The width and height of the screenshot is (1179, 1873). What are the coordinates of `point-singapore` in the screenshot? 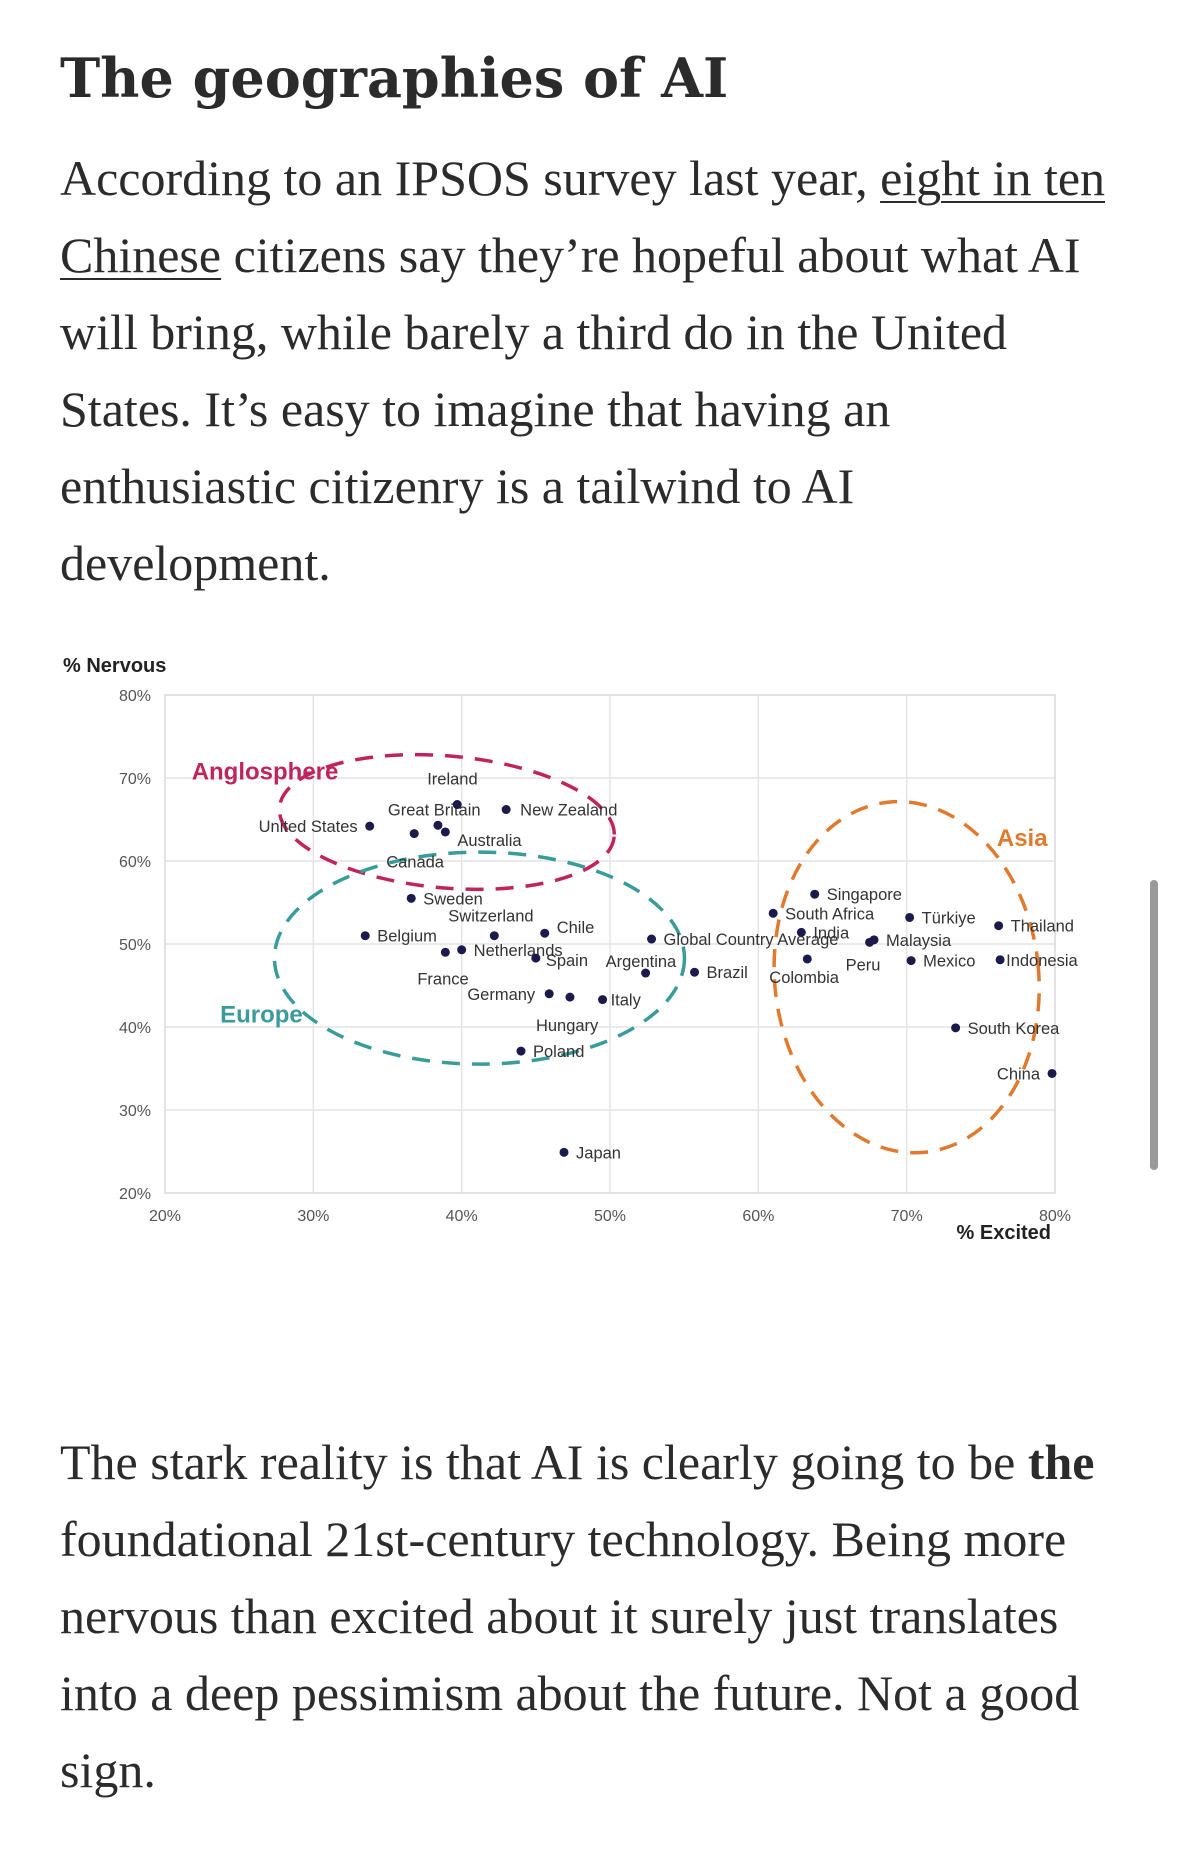 It's located at (815, 894).